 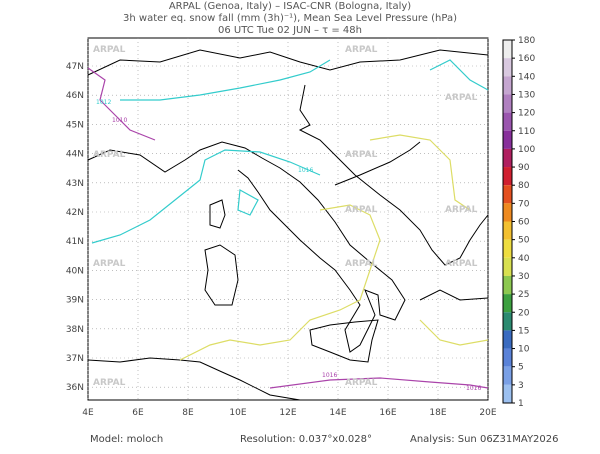 I want to click on colorbar-label: 50, so click(x=524, y=241).